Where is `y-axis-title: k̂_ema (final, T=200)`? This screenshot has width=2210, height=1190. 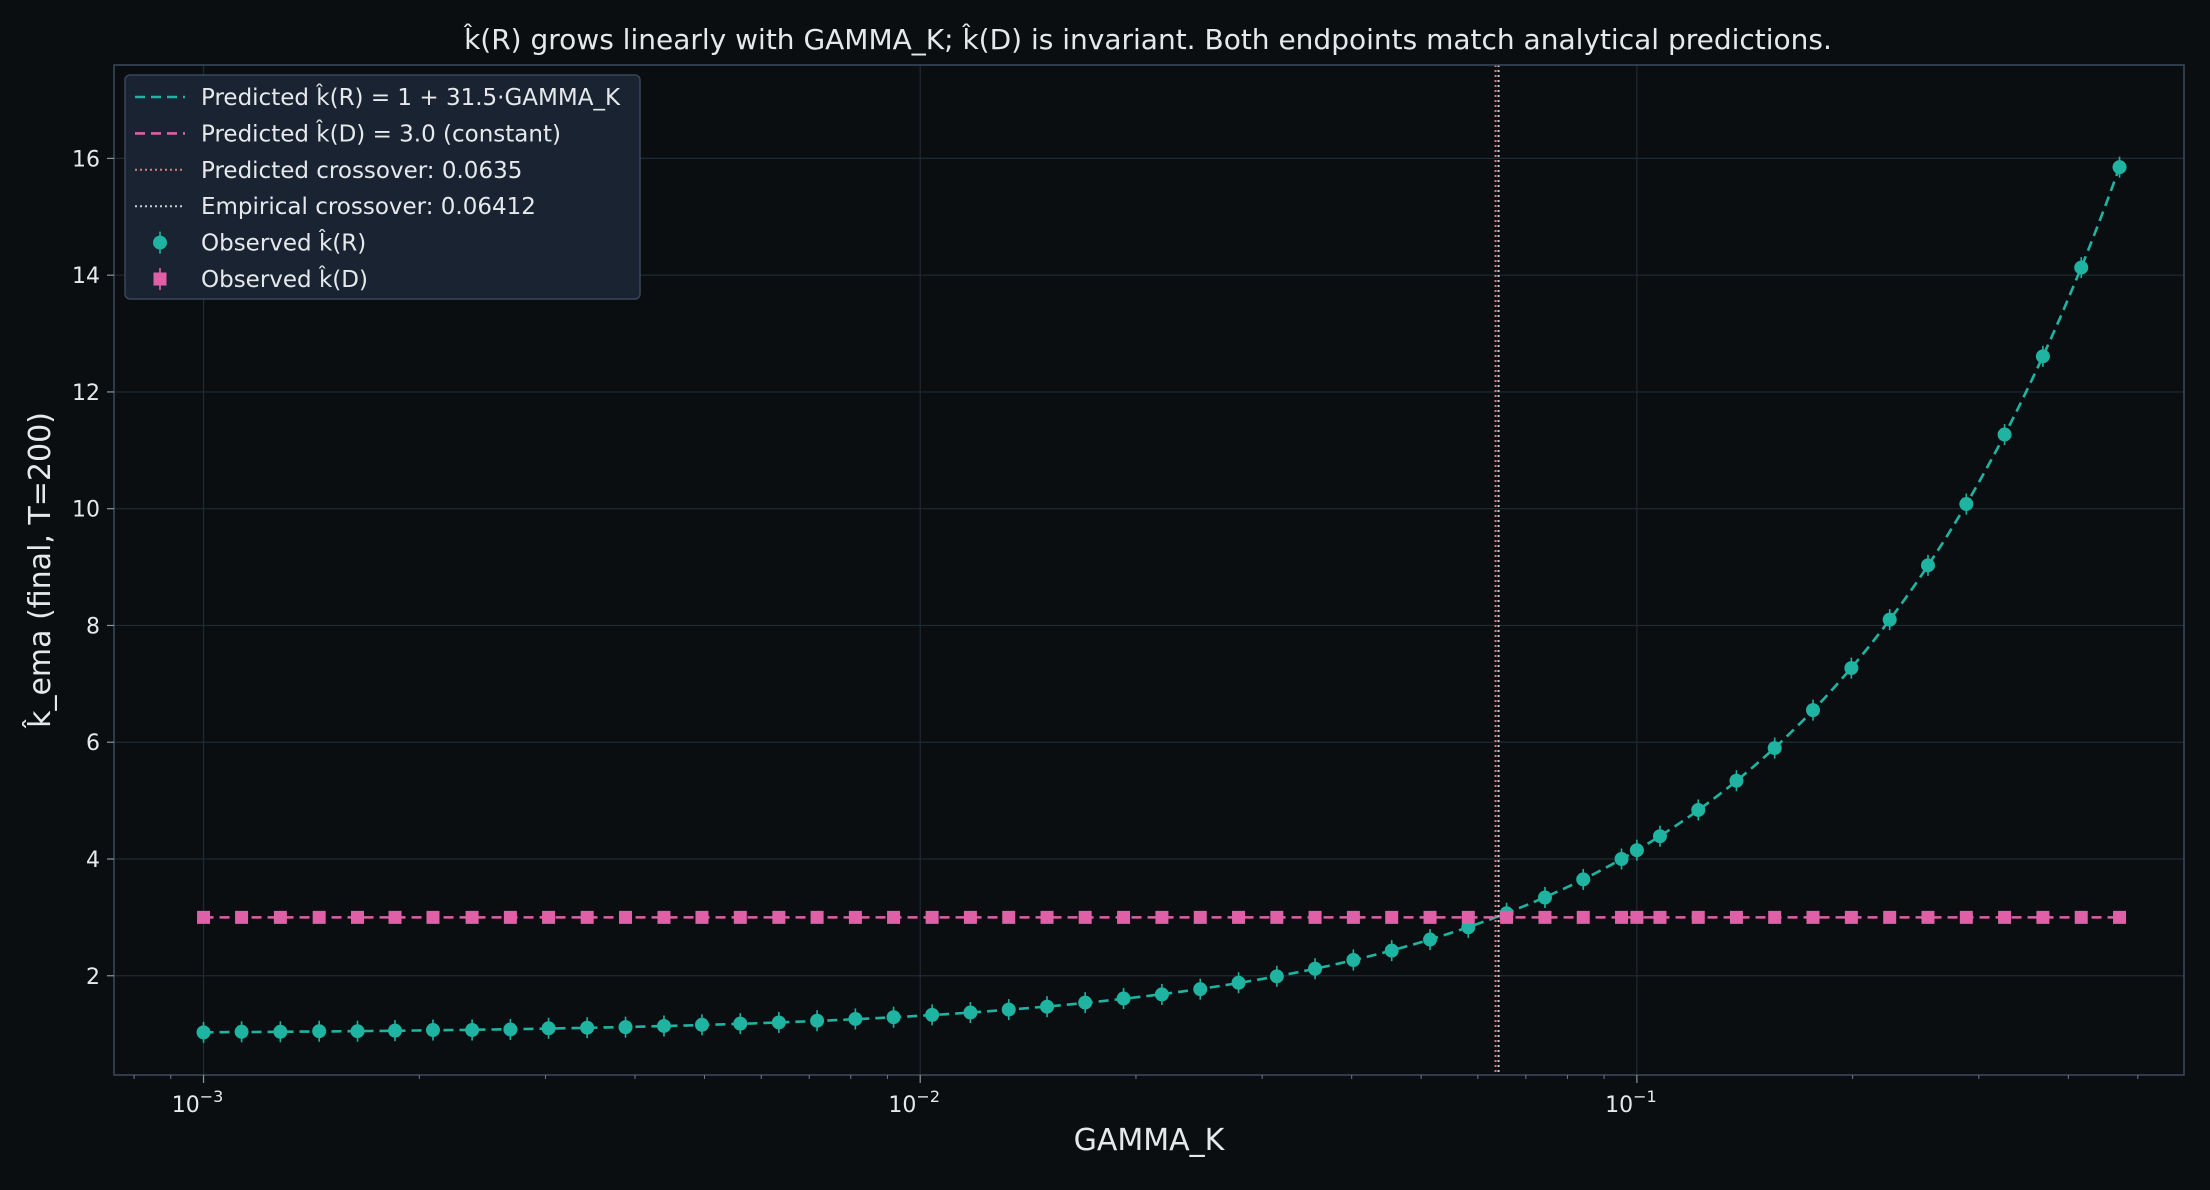
y-axis-title: k̂_ema (final, T=200) is located at coordinates (40, 570).